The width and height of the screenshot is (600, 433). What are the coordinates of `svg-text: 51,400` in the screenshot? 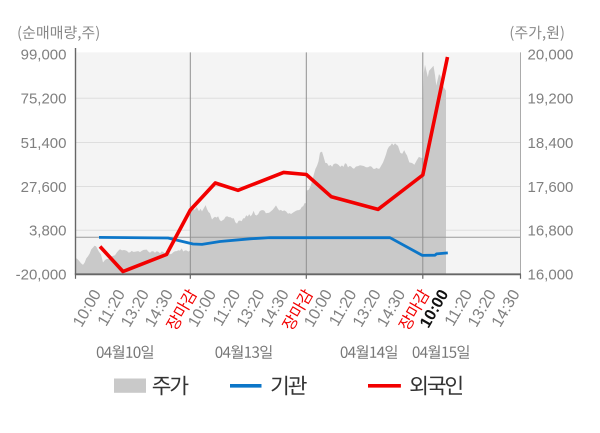 It's located at (44, 143).